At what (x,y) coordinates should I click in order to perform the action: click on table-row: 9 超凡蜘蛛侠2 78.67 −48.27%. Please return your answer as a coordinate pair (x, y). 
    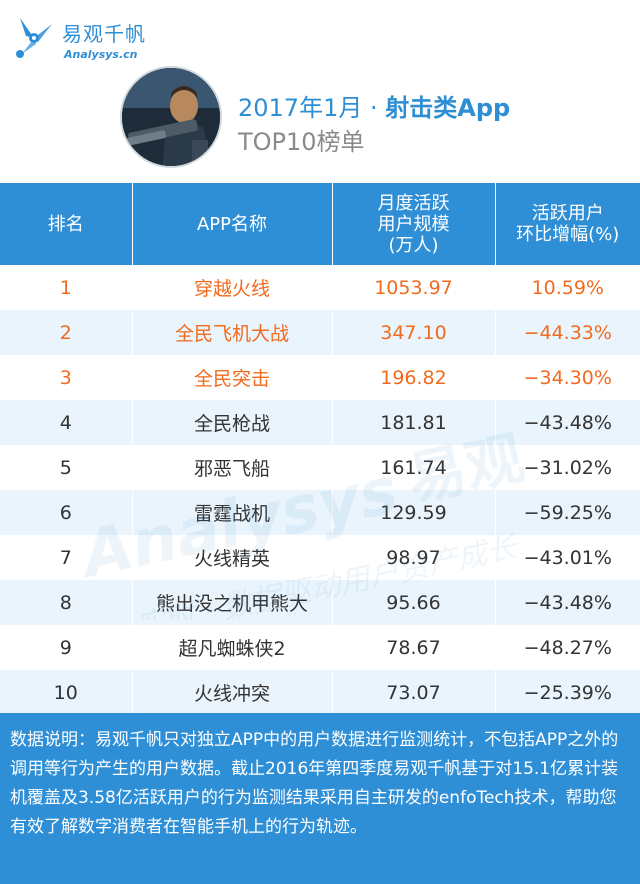
    Looking at the image, I should click on (320, 647).